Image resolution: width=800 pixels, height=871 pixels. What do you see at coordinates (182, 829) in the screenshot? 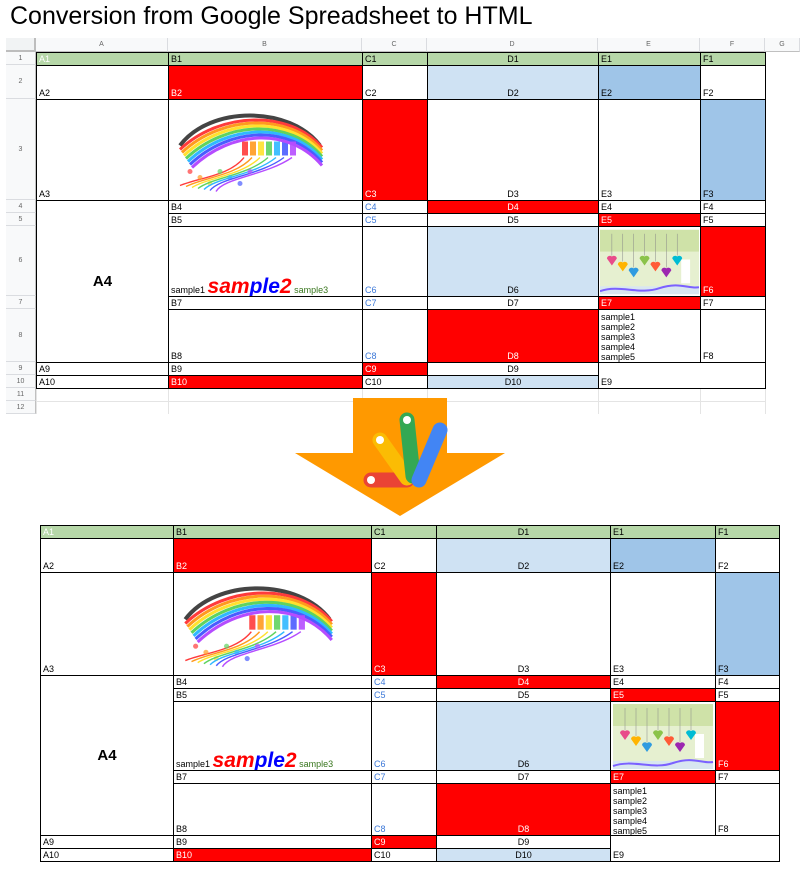
I see `cell-b8-text: B8` at bounding box center [182, 829].